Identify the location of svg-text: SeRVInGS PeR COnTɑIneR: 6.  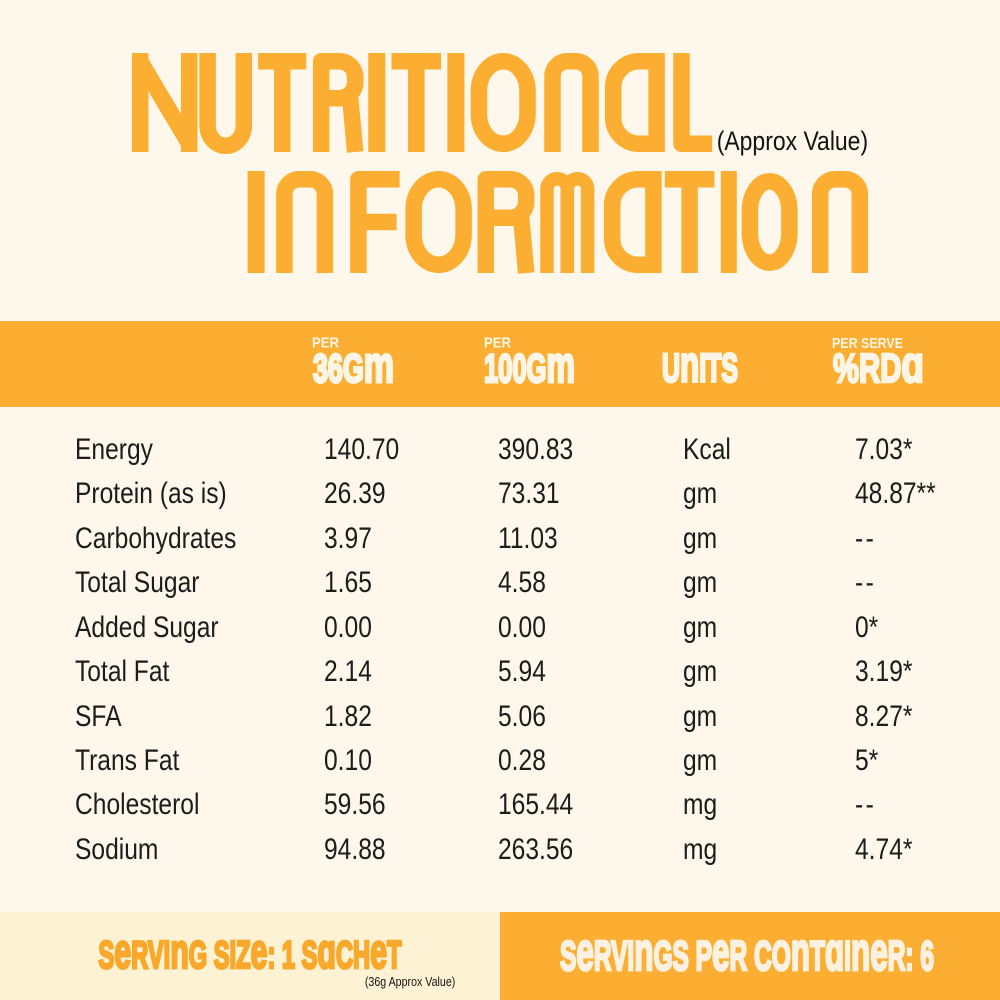
(747, 952).